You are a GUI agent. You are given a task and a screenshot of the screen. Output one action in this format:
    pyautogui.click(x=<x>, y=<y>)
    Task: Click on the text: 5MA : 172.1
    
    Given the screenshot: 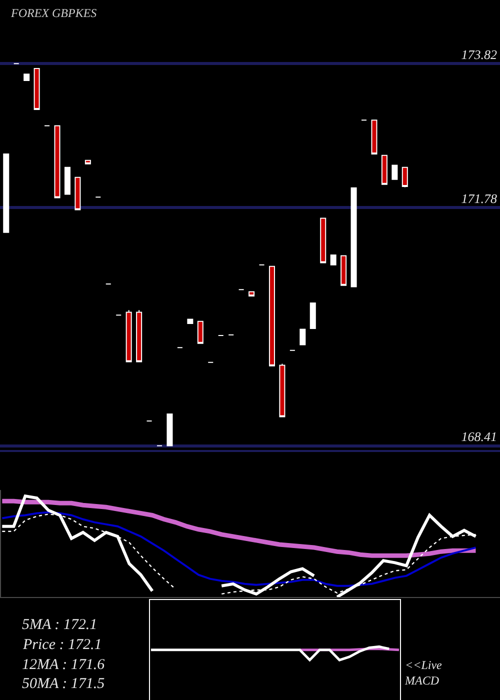 What is the action you would take?
    pyautogui.click(x=60, y=625)
    